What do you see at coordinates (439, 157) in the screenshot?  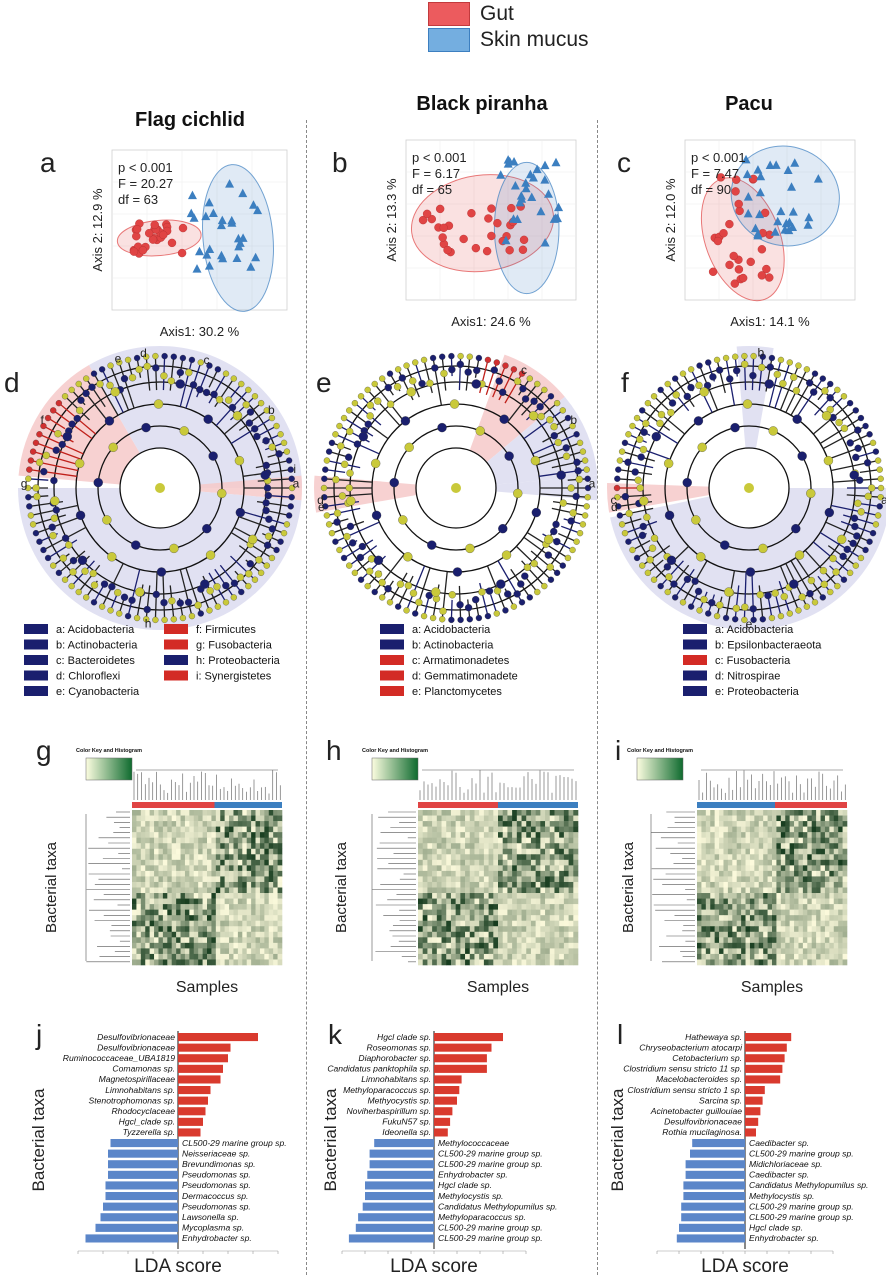 I see `pcoa-p-value: p < 0.001` at bounding box center [439, 157].